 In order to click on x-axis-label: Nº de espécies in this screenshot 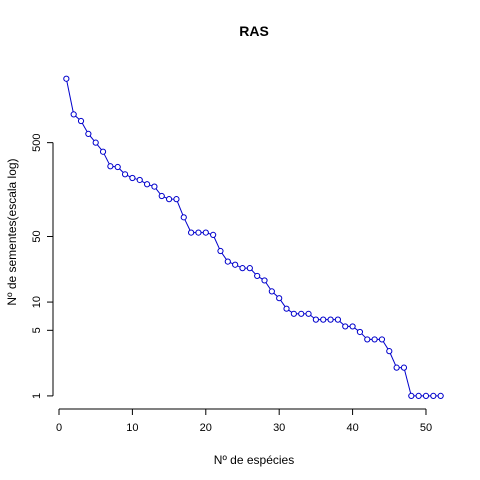, I will do `click(254, 460)`.